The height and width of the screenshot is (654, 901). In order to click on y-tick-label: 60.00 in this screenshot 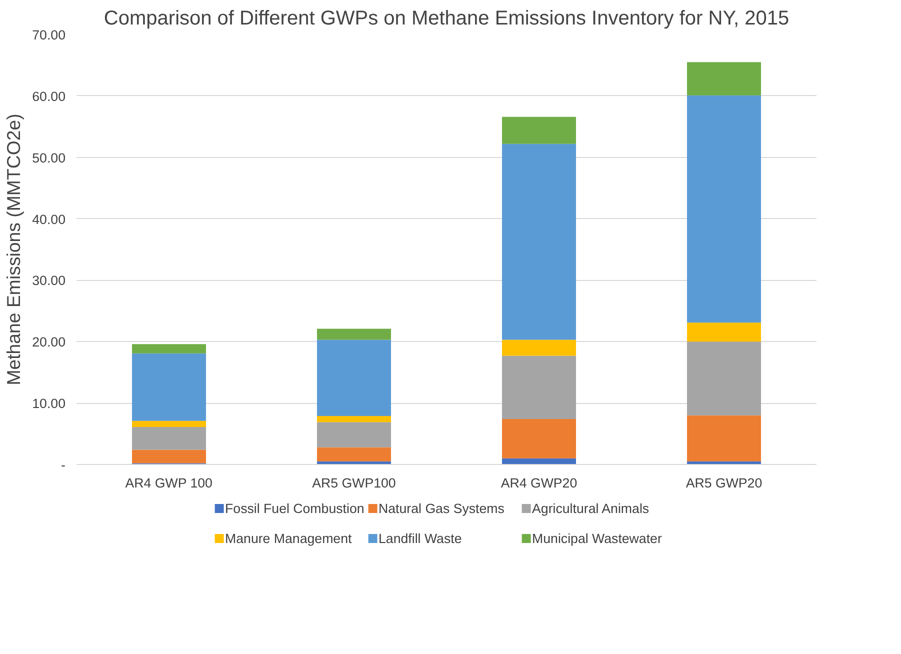, I will do `click(49, 96)`.